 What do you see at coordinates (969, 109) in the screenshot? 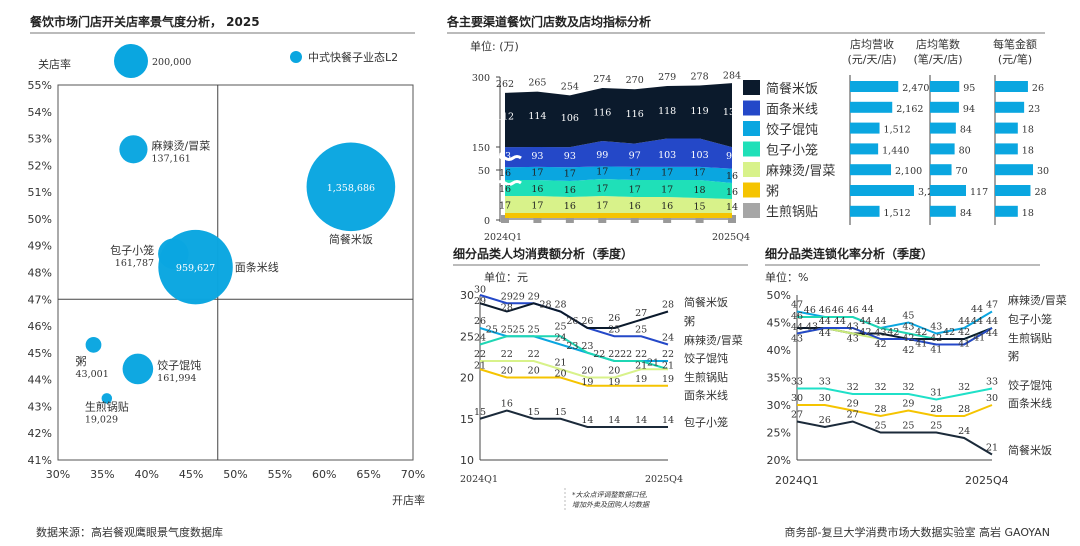
I see `bar-value: 94` at bounding box center [969, 109].